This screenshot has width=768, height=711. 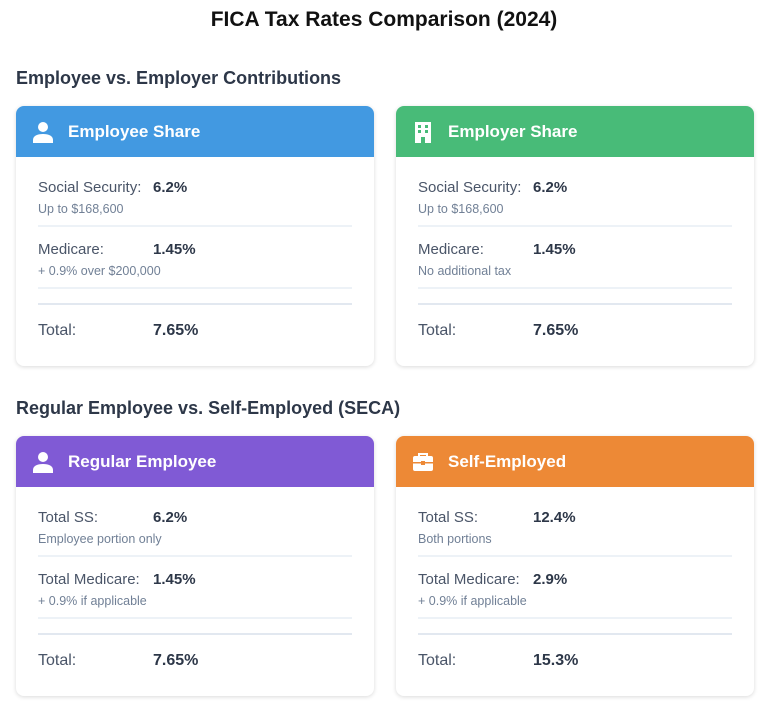 What do you see at coordinates (99, 271) in the screenshot?
I see `rate-note: + 0.9% over $200,000` at bounding box center [99, 271].